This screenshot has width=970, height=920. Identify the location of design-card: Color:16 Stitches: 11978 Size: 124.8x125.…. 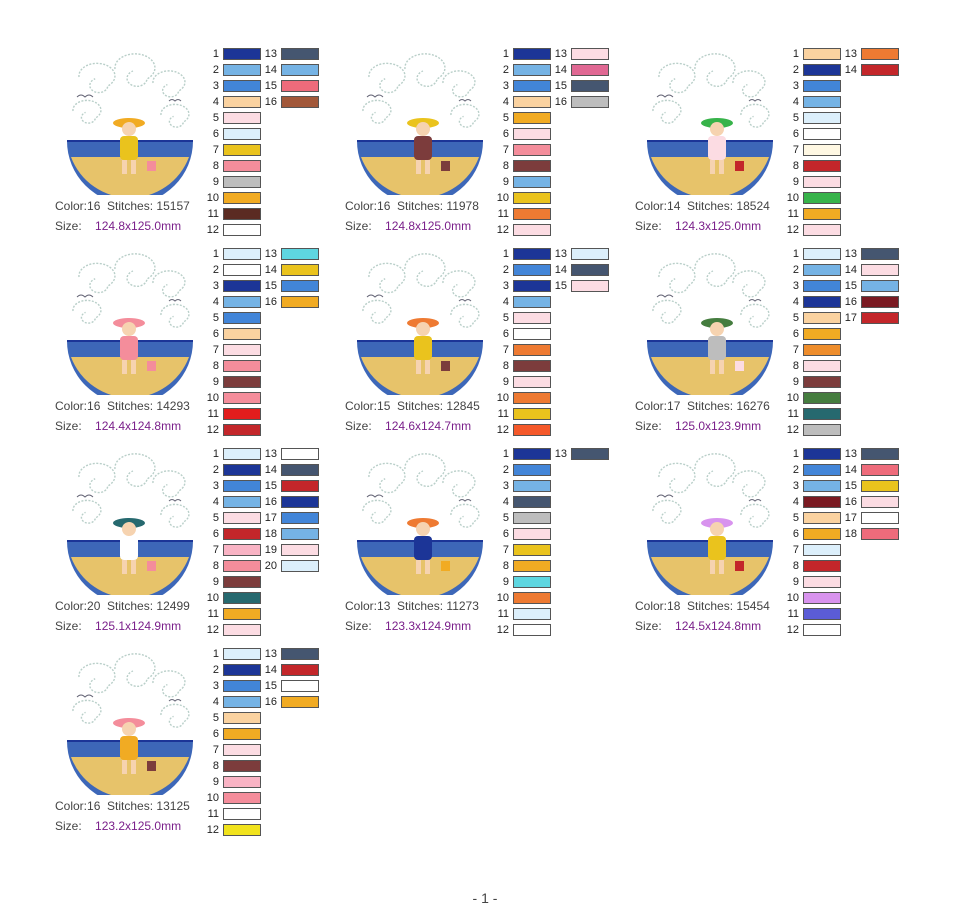
(490, 145).